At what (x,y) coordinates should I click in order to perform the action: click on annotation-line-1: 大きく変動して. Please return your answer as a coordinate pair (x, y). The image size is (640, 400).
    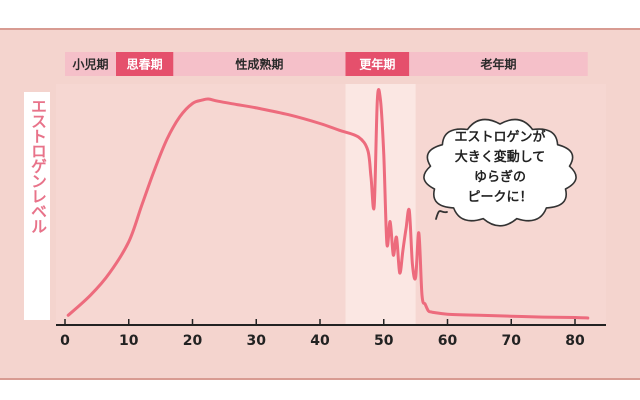
    Looking at the image, I should click on (500, 157).